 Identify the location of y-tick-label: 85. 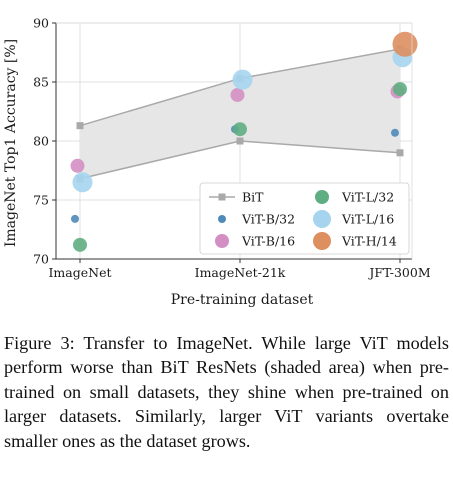
(41, 82).